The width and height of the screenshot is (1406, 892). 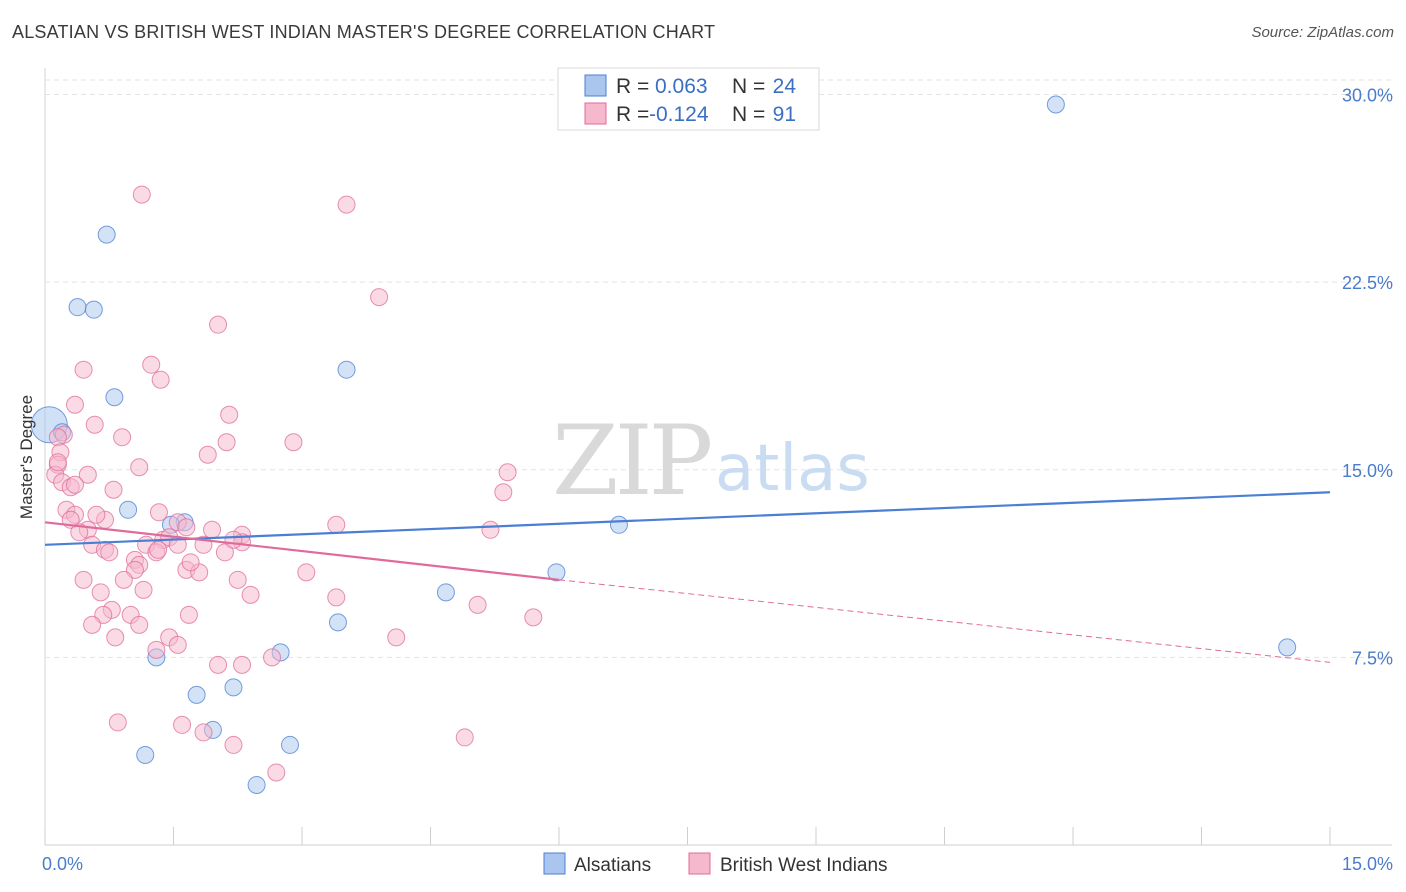 I want to click on correlation-legend: R = 0.063 N = 24 R = -0.124 N = 91, so click(x=688, y=99).